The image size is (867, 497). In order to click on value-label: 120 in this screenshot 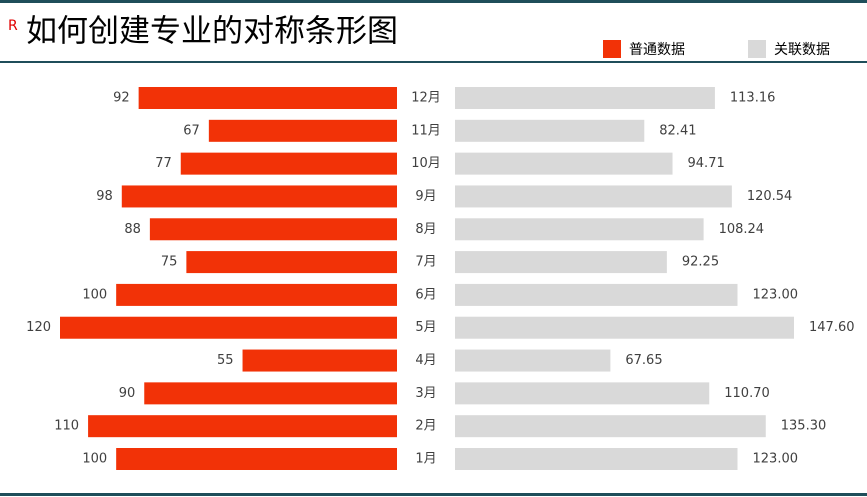, I will do `click(38, 327)`.